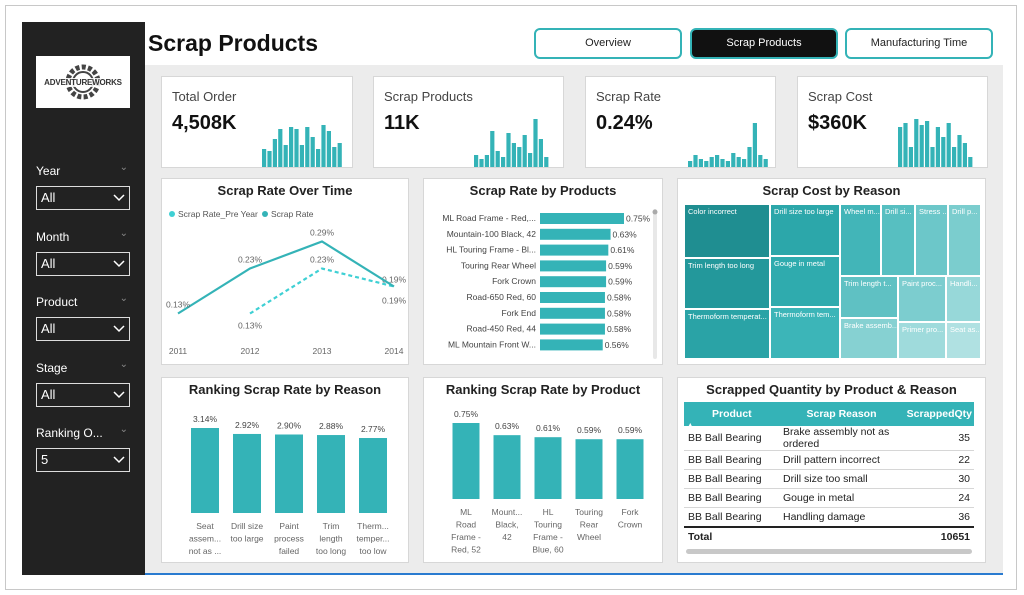 The height and width of the screenshot is (595, 1024). What do you see at coordinates (630, 525) in the screenshot?
I see `x-tick-label: Crown` at bounding box center [630, 525].